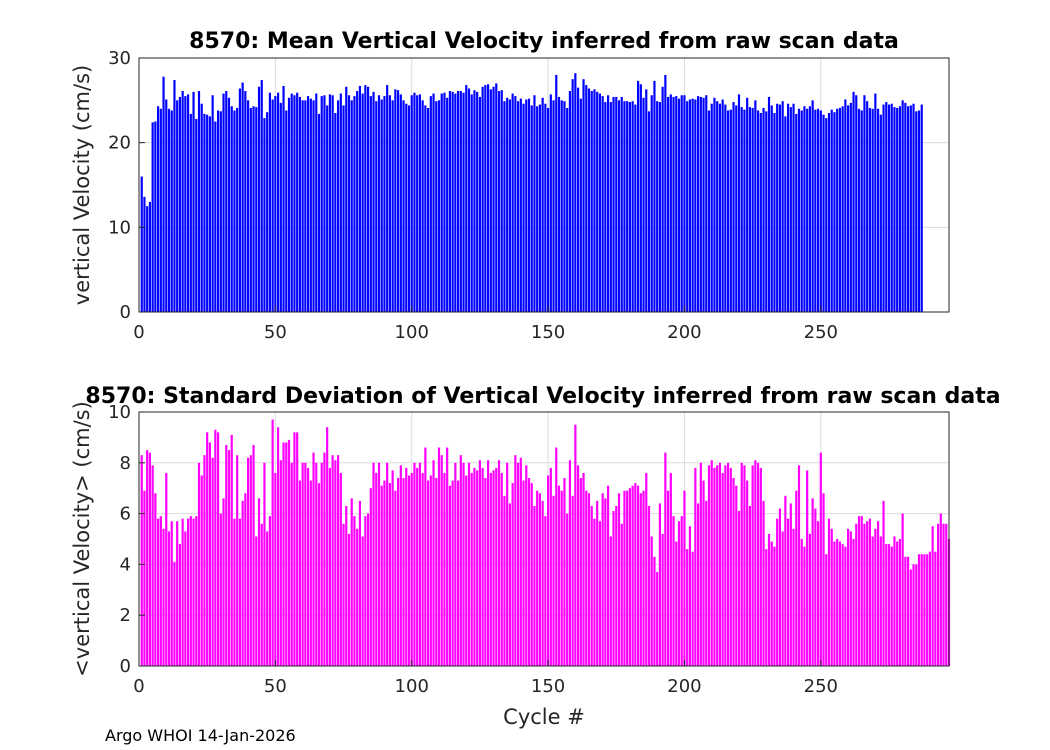 This screenshot has height=750, width=1050. What do you see at coordinates (125, 312) in the screenshot?
I see `mean-y-tick-label: 0` at bounding box center [125, 312].